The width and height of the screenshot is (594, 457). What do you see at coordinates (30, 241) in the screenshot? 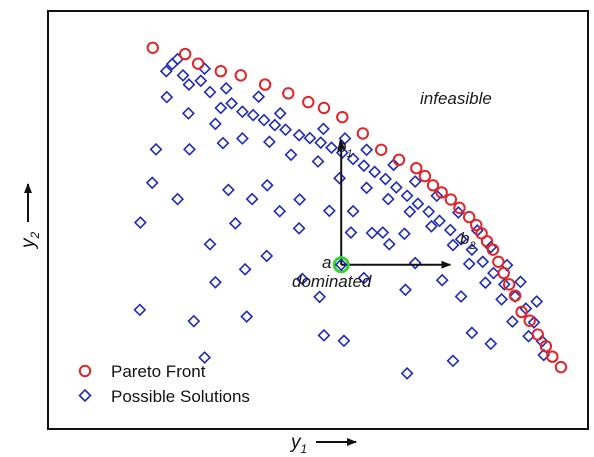
I see `svg-text: y2` at bounding box center [30, 241].